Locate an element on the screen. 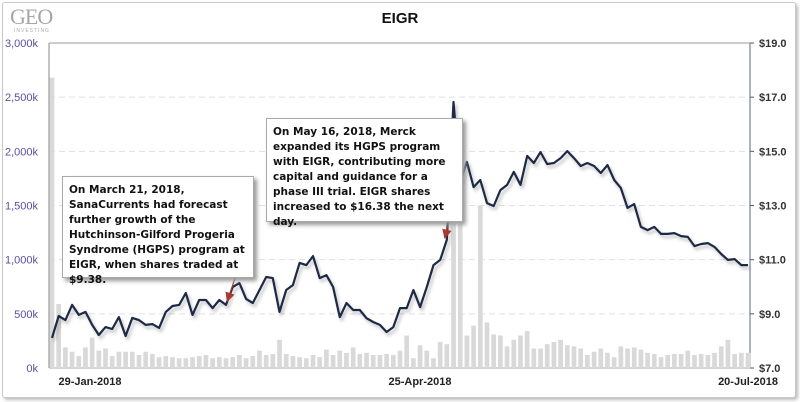  left-axis-tick-label: 3,000k is located at coordinates (22, 44).